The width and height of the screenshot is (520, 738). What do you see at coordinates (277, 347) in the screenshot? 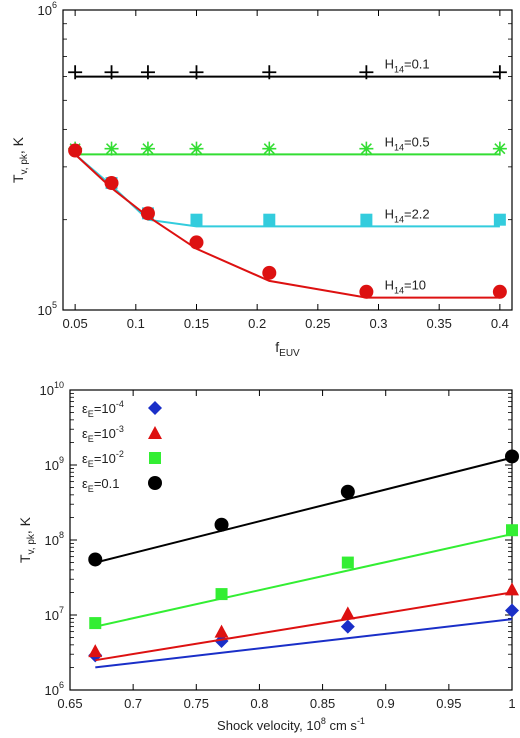
I see `x-label-main: f` at bounding box center [277, 347].